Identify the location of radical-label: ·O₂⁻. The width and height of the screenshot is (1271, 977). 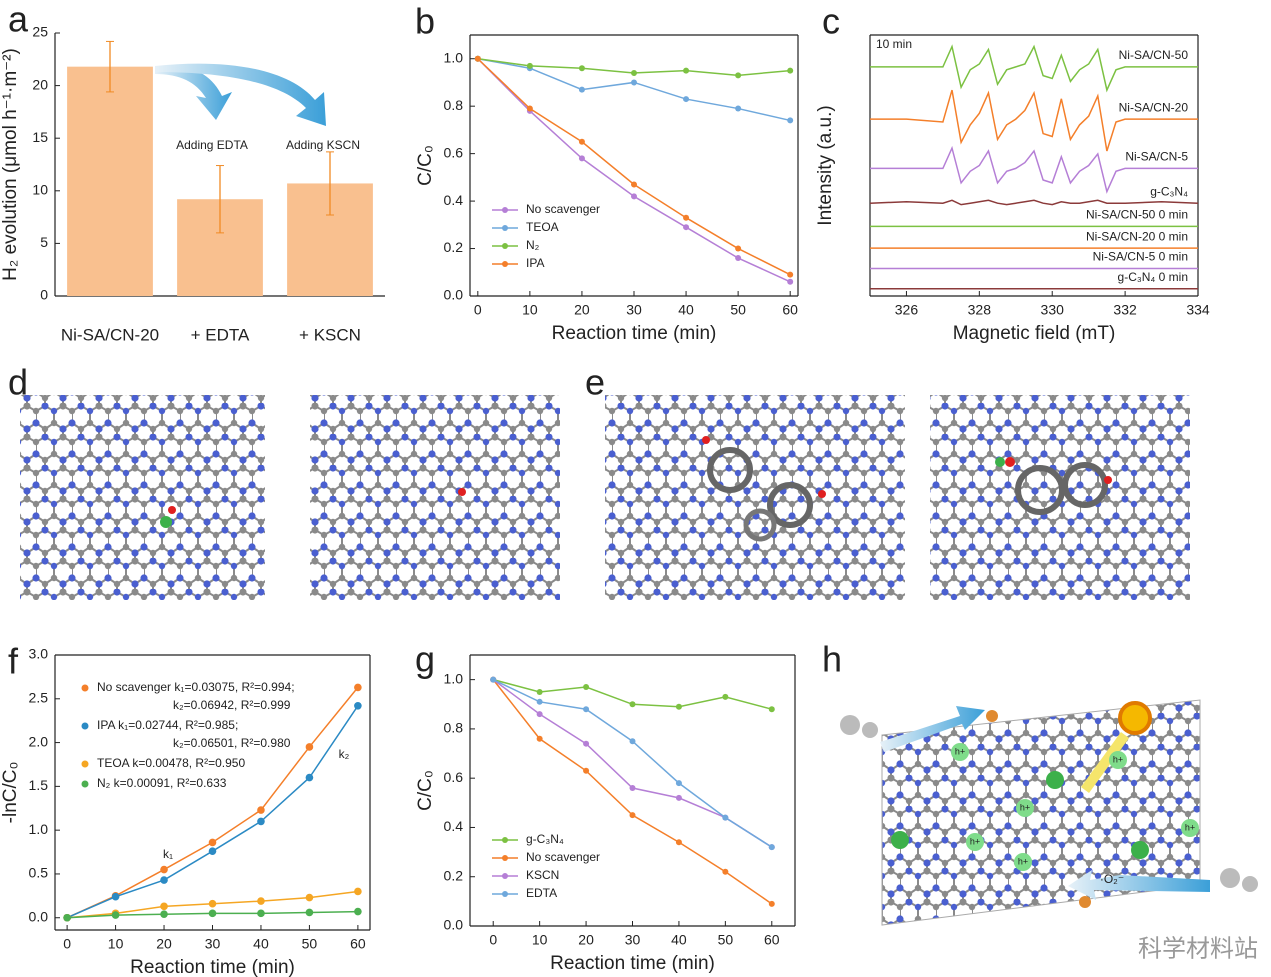
(1112, 879).